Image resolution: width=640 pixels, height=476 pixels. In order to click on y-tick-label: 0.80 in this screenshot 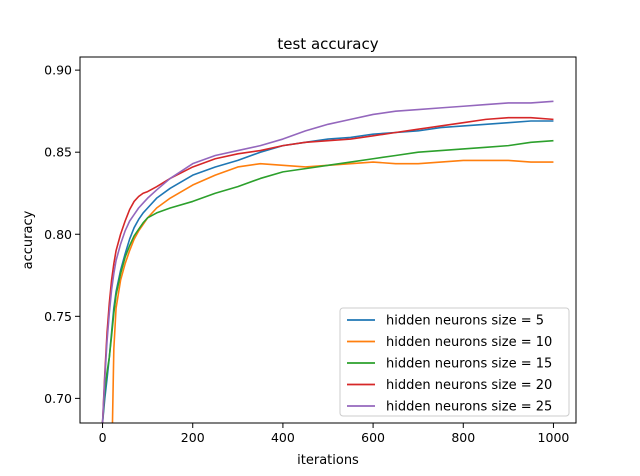, I will do `click(58, 234)`.